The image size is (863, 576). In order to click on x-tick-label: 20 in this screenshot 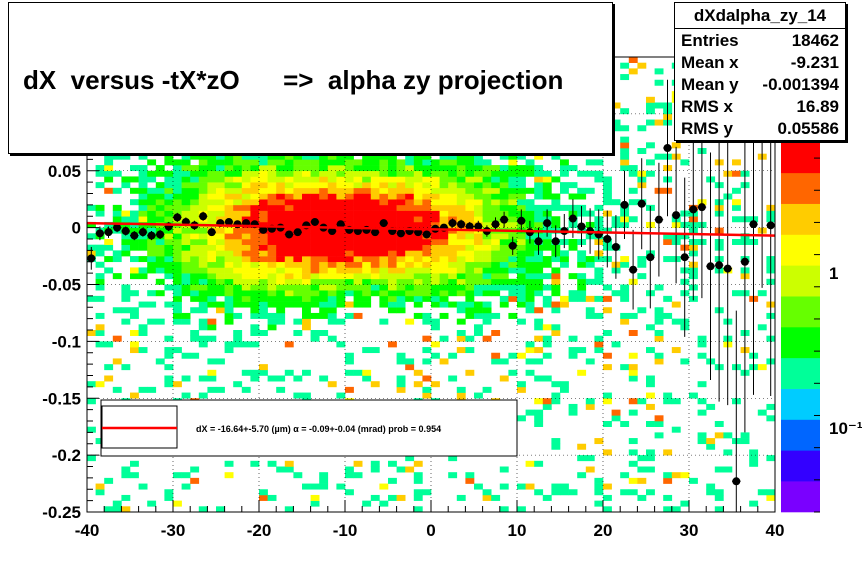, I will do `click(603, 530)`.